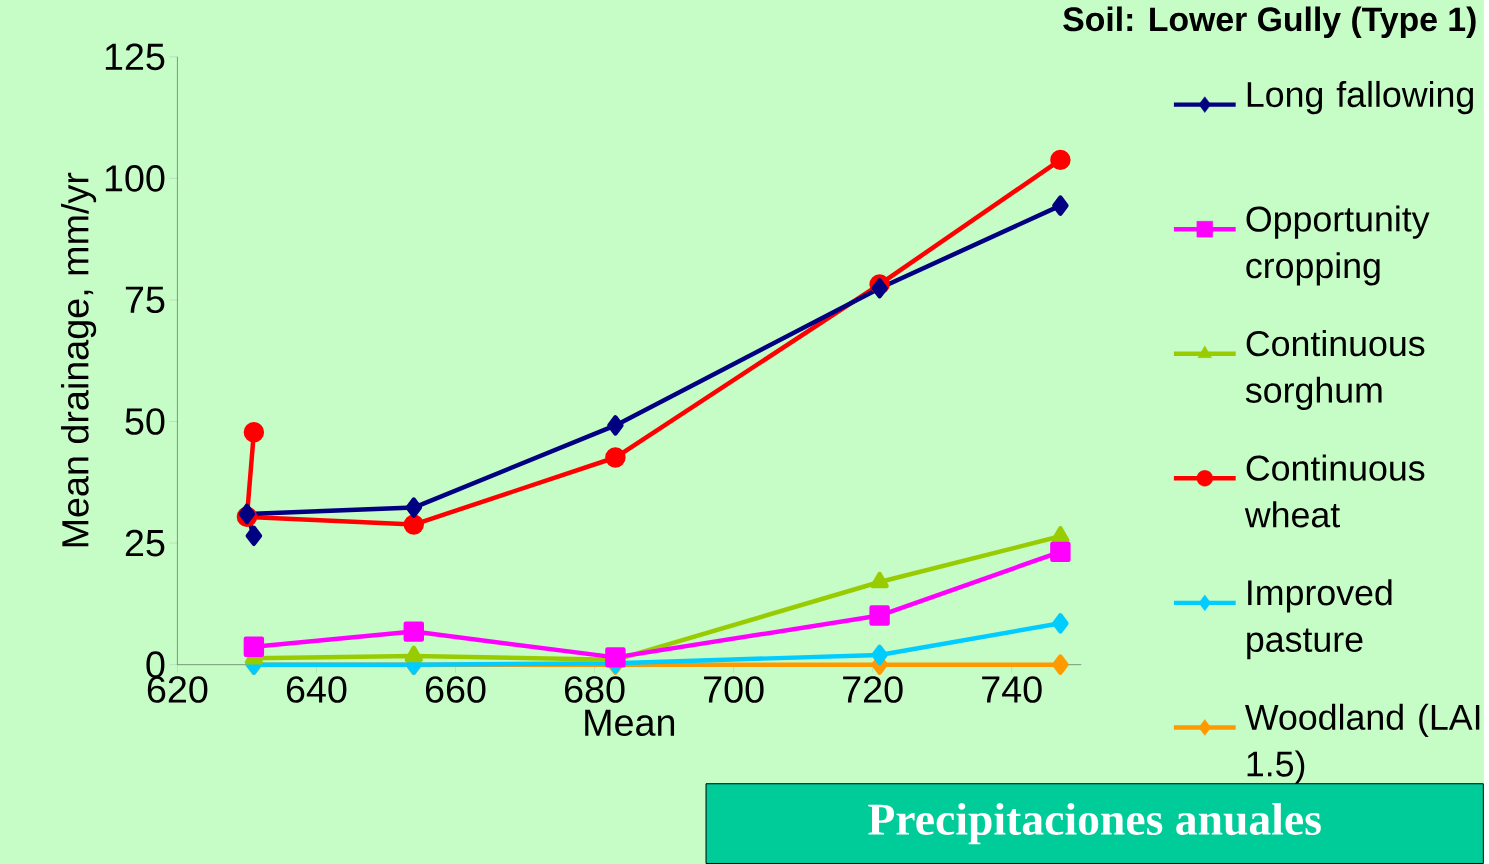  What do you see at coordinates (595, 689) in the screenshot?
I see `x-tick-label: 680` at bounding box center [595, 689].